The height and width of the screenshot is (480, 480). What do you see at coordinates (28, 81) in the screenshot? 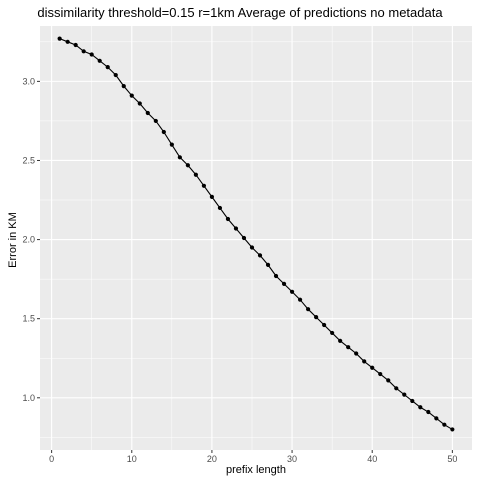
I see `y-tick-label: 3.0` at bounding box center [28, 81].